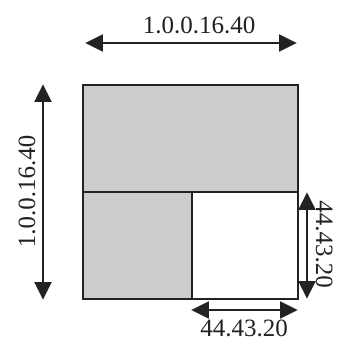 This screenshot has width=342, height=343. Describe the element at coordinates (199, 25) in the screenshot. I see `top-dimension-label: 1.0.0.16.40` at that location.